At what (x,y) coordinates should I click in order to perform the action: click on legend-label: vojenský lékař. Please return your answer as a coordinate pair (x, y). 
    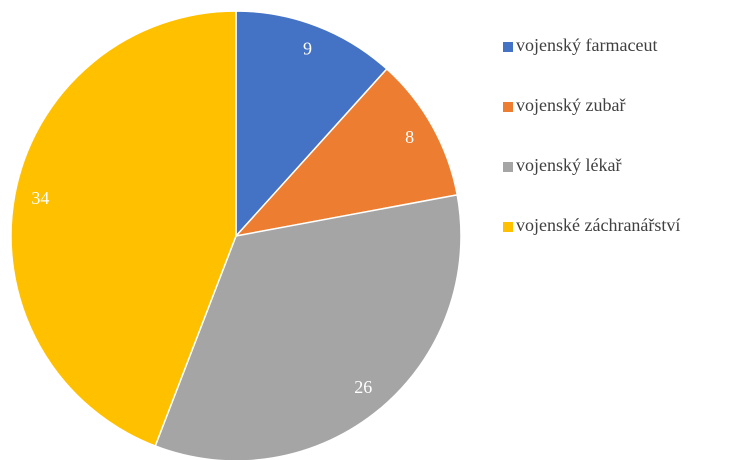
    Looking at the image, I should click on (568, 165).